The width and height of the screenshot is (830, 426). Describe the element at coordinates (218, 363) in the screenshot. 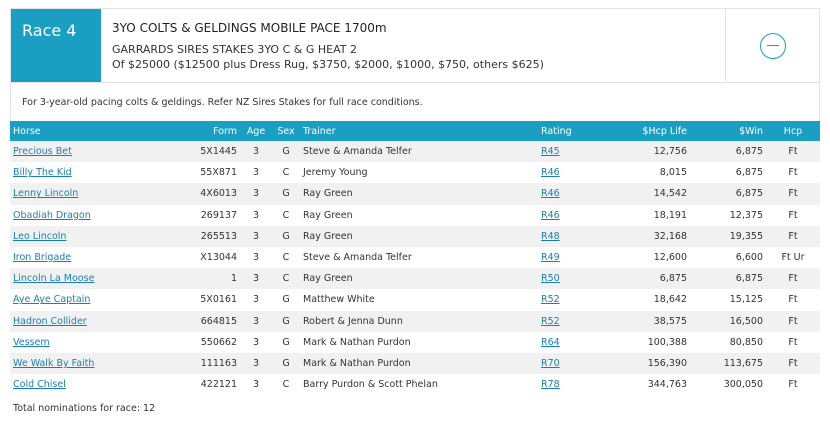

I see `form-cell: 111163` at that location.